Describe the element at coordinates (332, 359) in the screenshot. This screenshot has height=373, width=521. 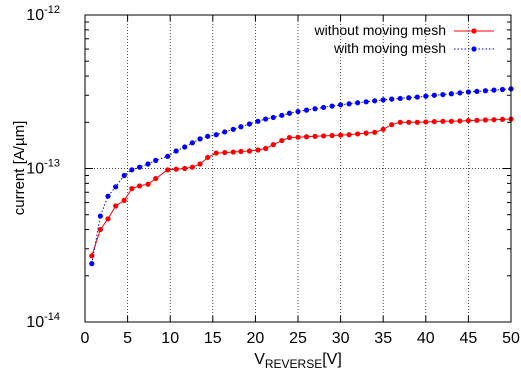
I see `x-axis-label-unit: [V]` at that location.